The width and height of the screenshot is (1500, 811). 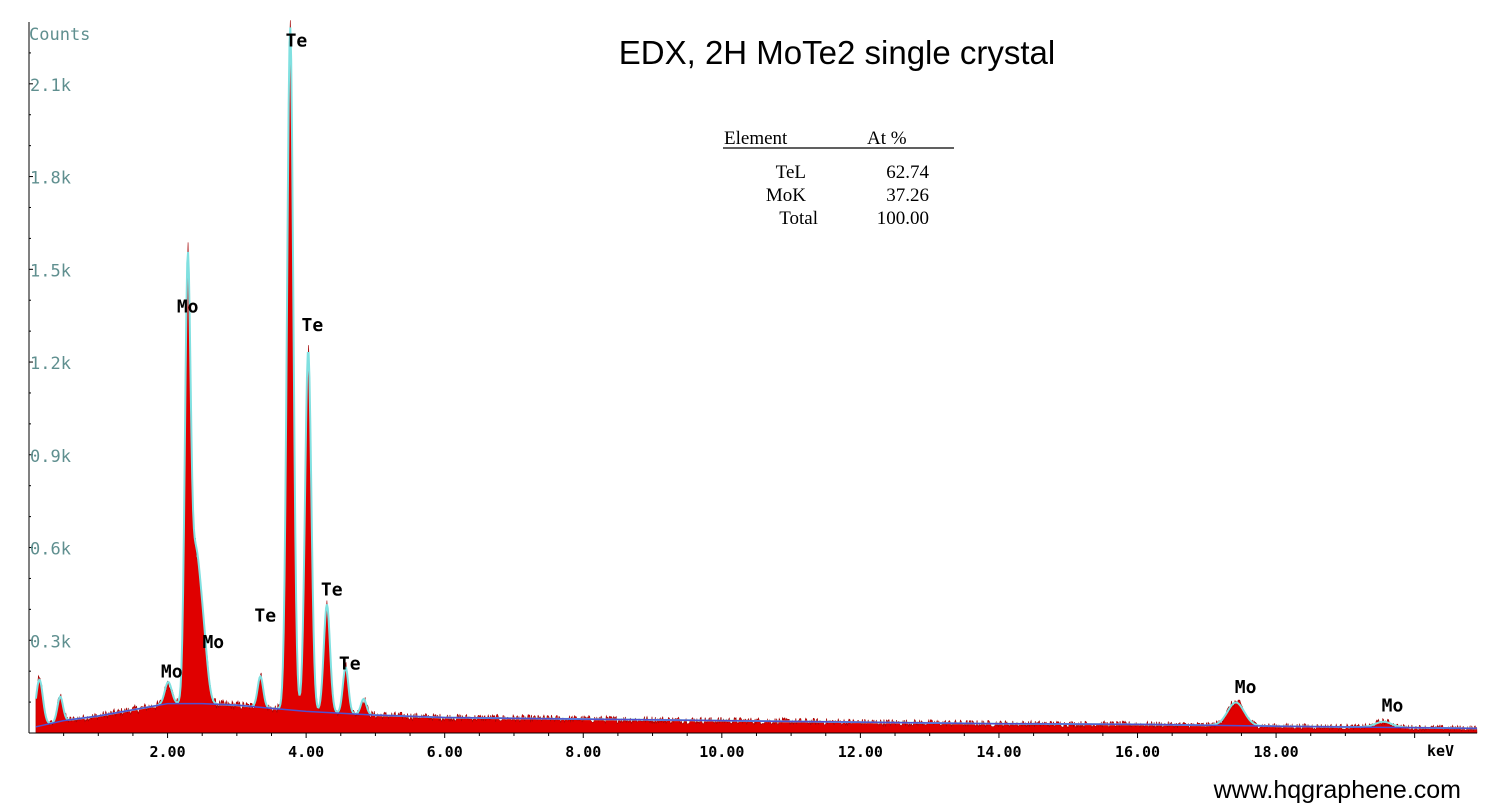 I want to click on table-row-element: TeL, so click(x=791, y=172).